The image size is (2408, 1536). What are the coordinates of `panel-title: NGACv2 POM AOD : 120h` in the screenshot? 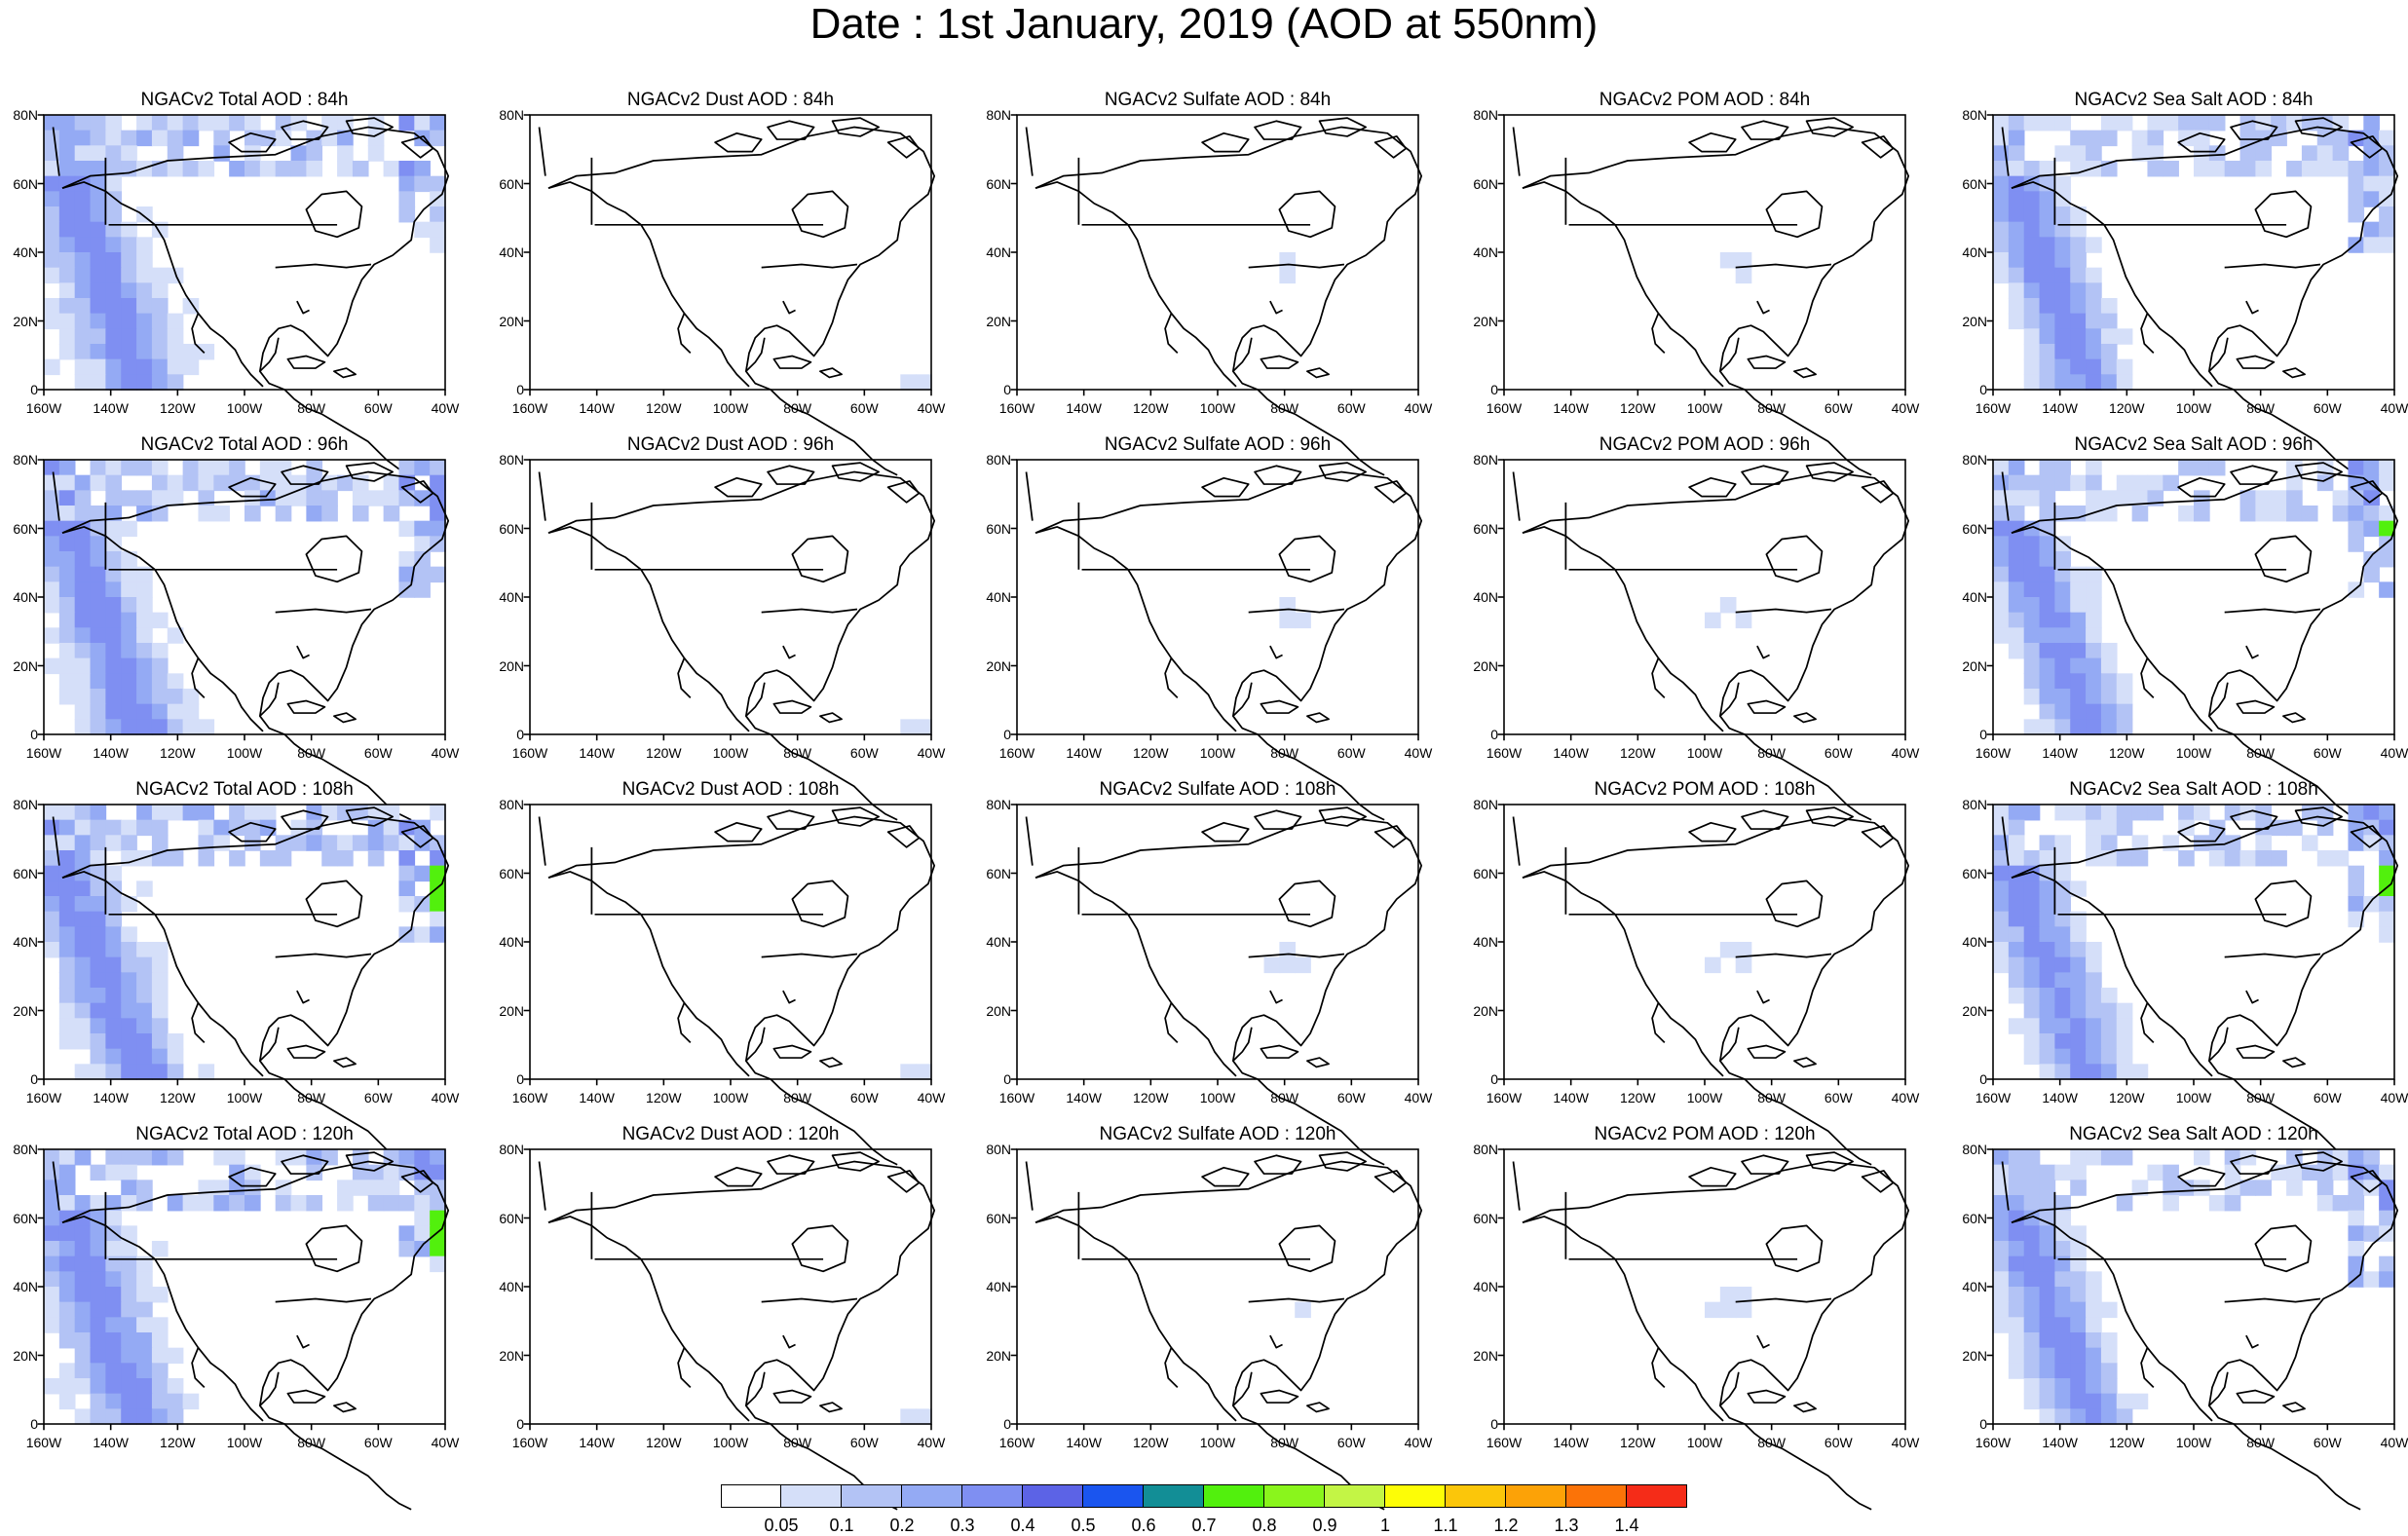 It's located at (1705, 1134).